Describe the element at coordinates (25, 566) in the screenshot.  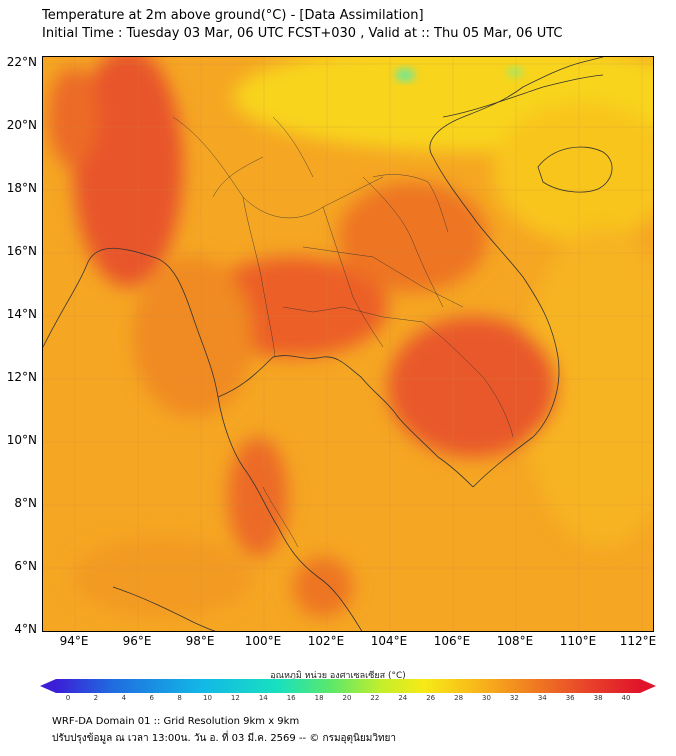
I see `lat-label-6: 6°N` at that location.